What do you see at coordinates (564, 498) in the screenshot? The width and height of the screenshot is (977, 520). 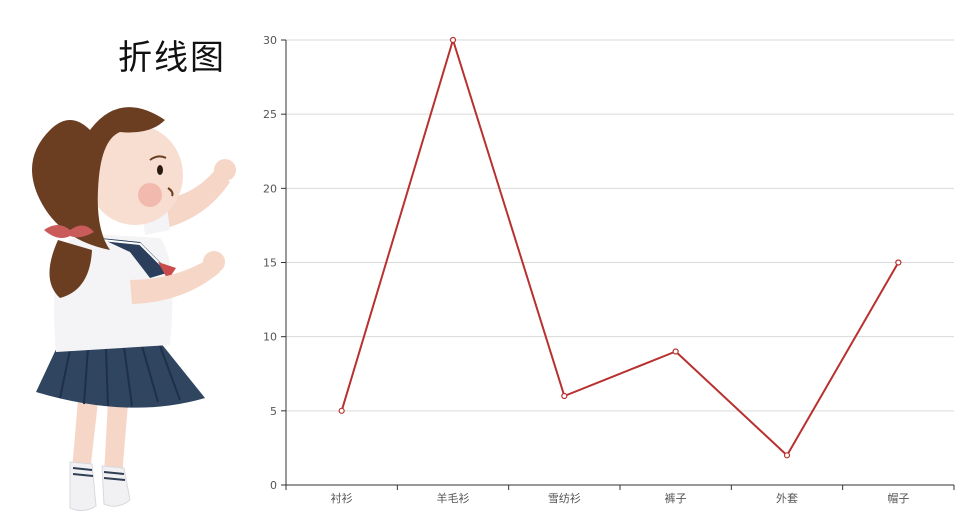 I see `x-category-label: 雪纺衫` at bounding box center [564, 498].